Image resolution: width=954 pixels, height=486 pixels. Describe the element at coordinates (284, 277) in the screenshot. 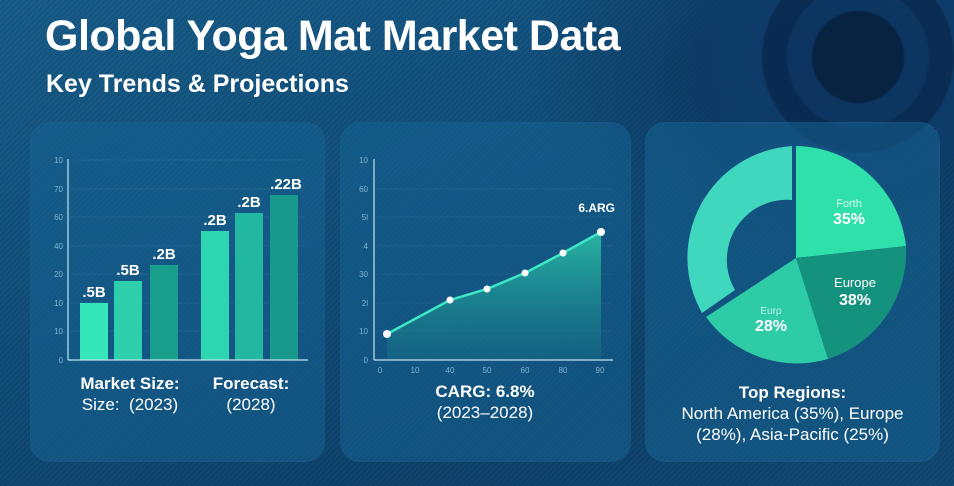

I see `bar-2028-c` at that location.